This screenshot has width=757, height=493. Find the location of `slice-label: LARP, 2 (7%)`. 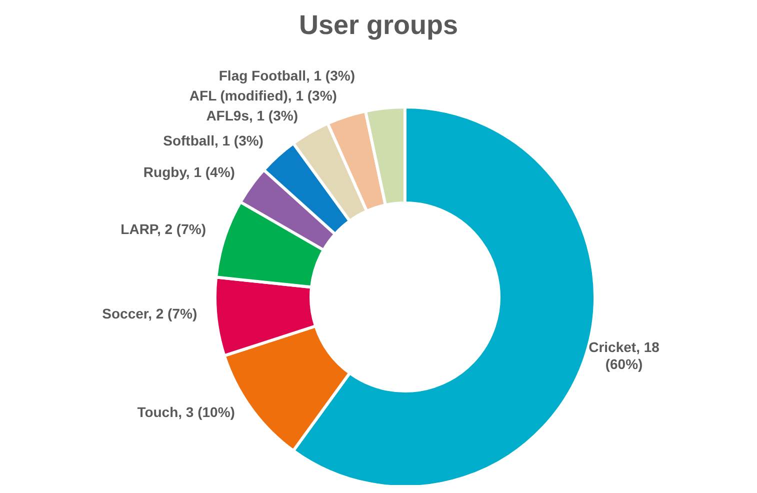

slice-label: LARP, 2 (7%) is located at coordinates (163, 228).